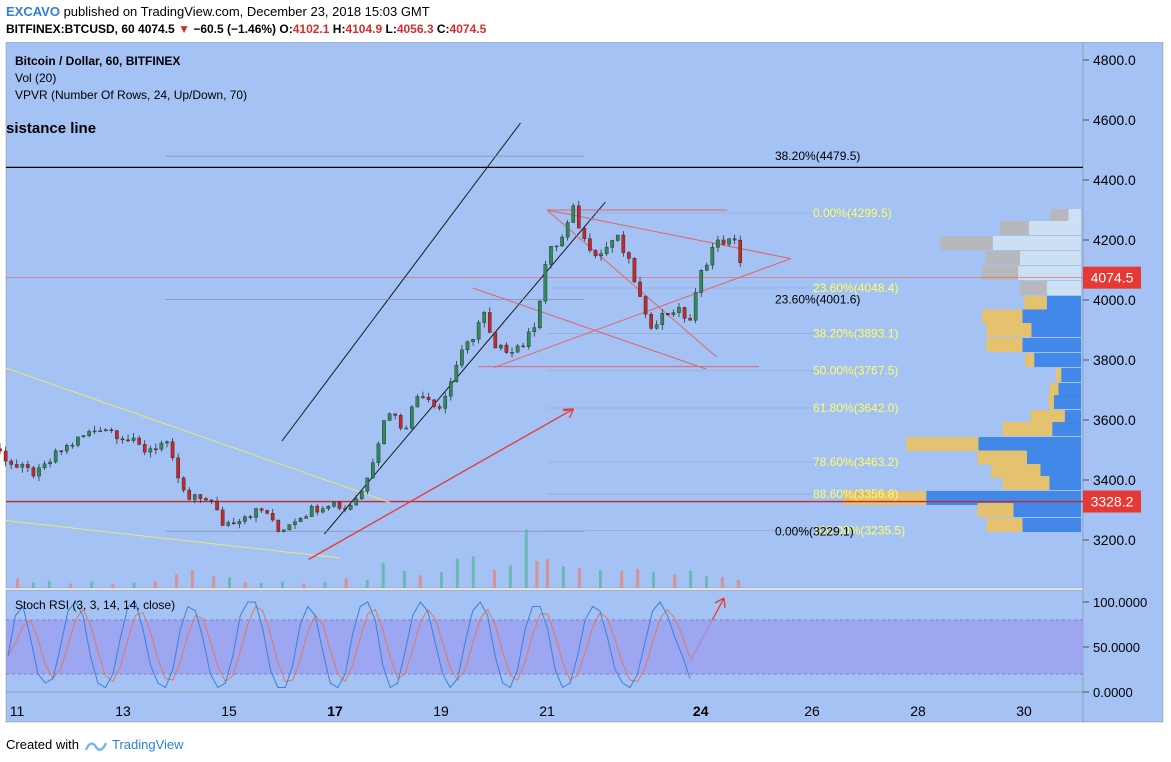 The width and height of the screenshot is (1171, 762). What do you see at coordinates (184, 29) in the screenshot?
I see `down-arrow-icon: ▼` at bounding box center [184, 29].